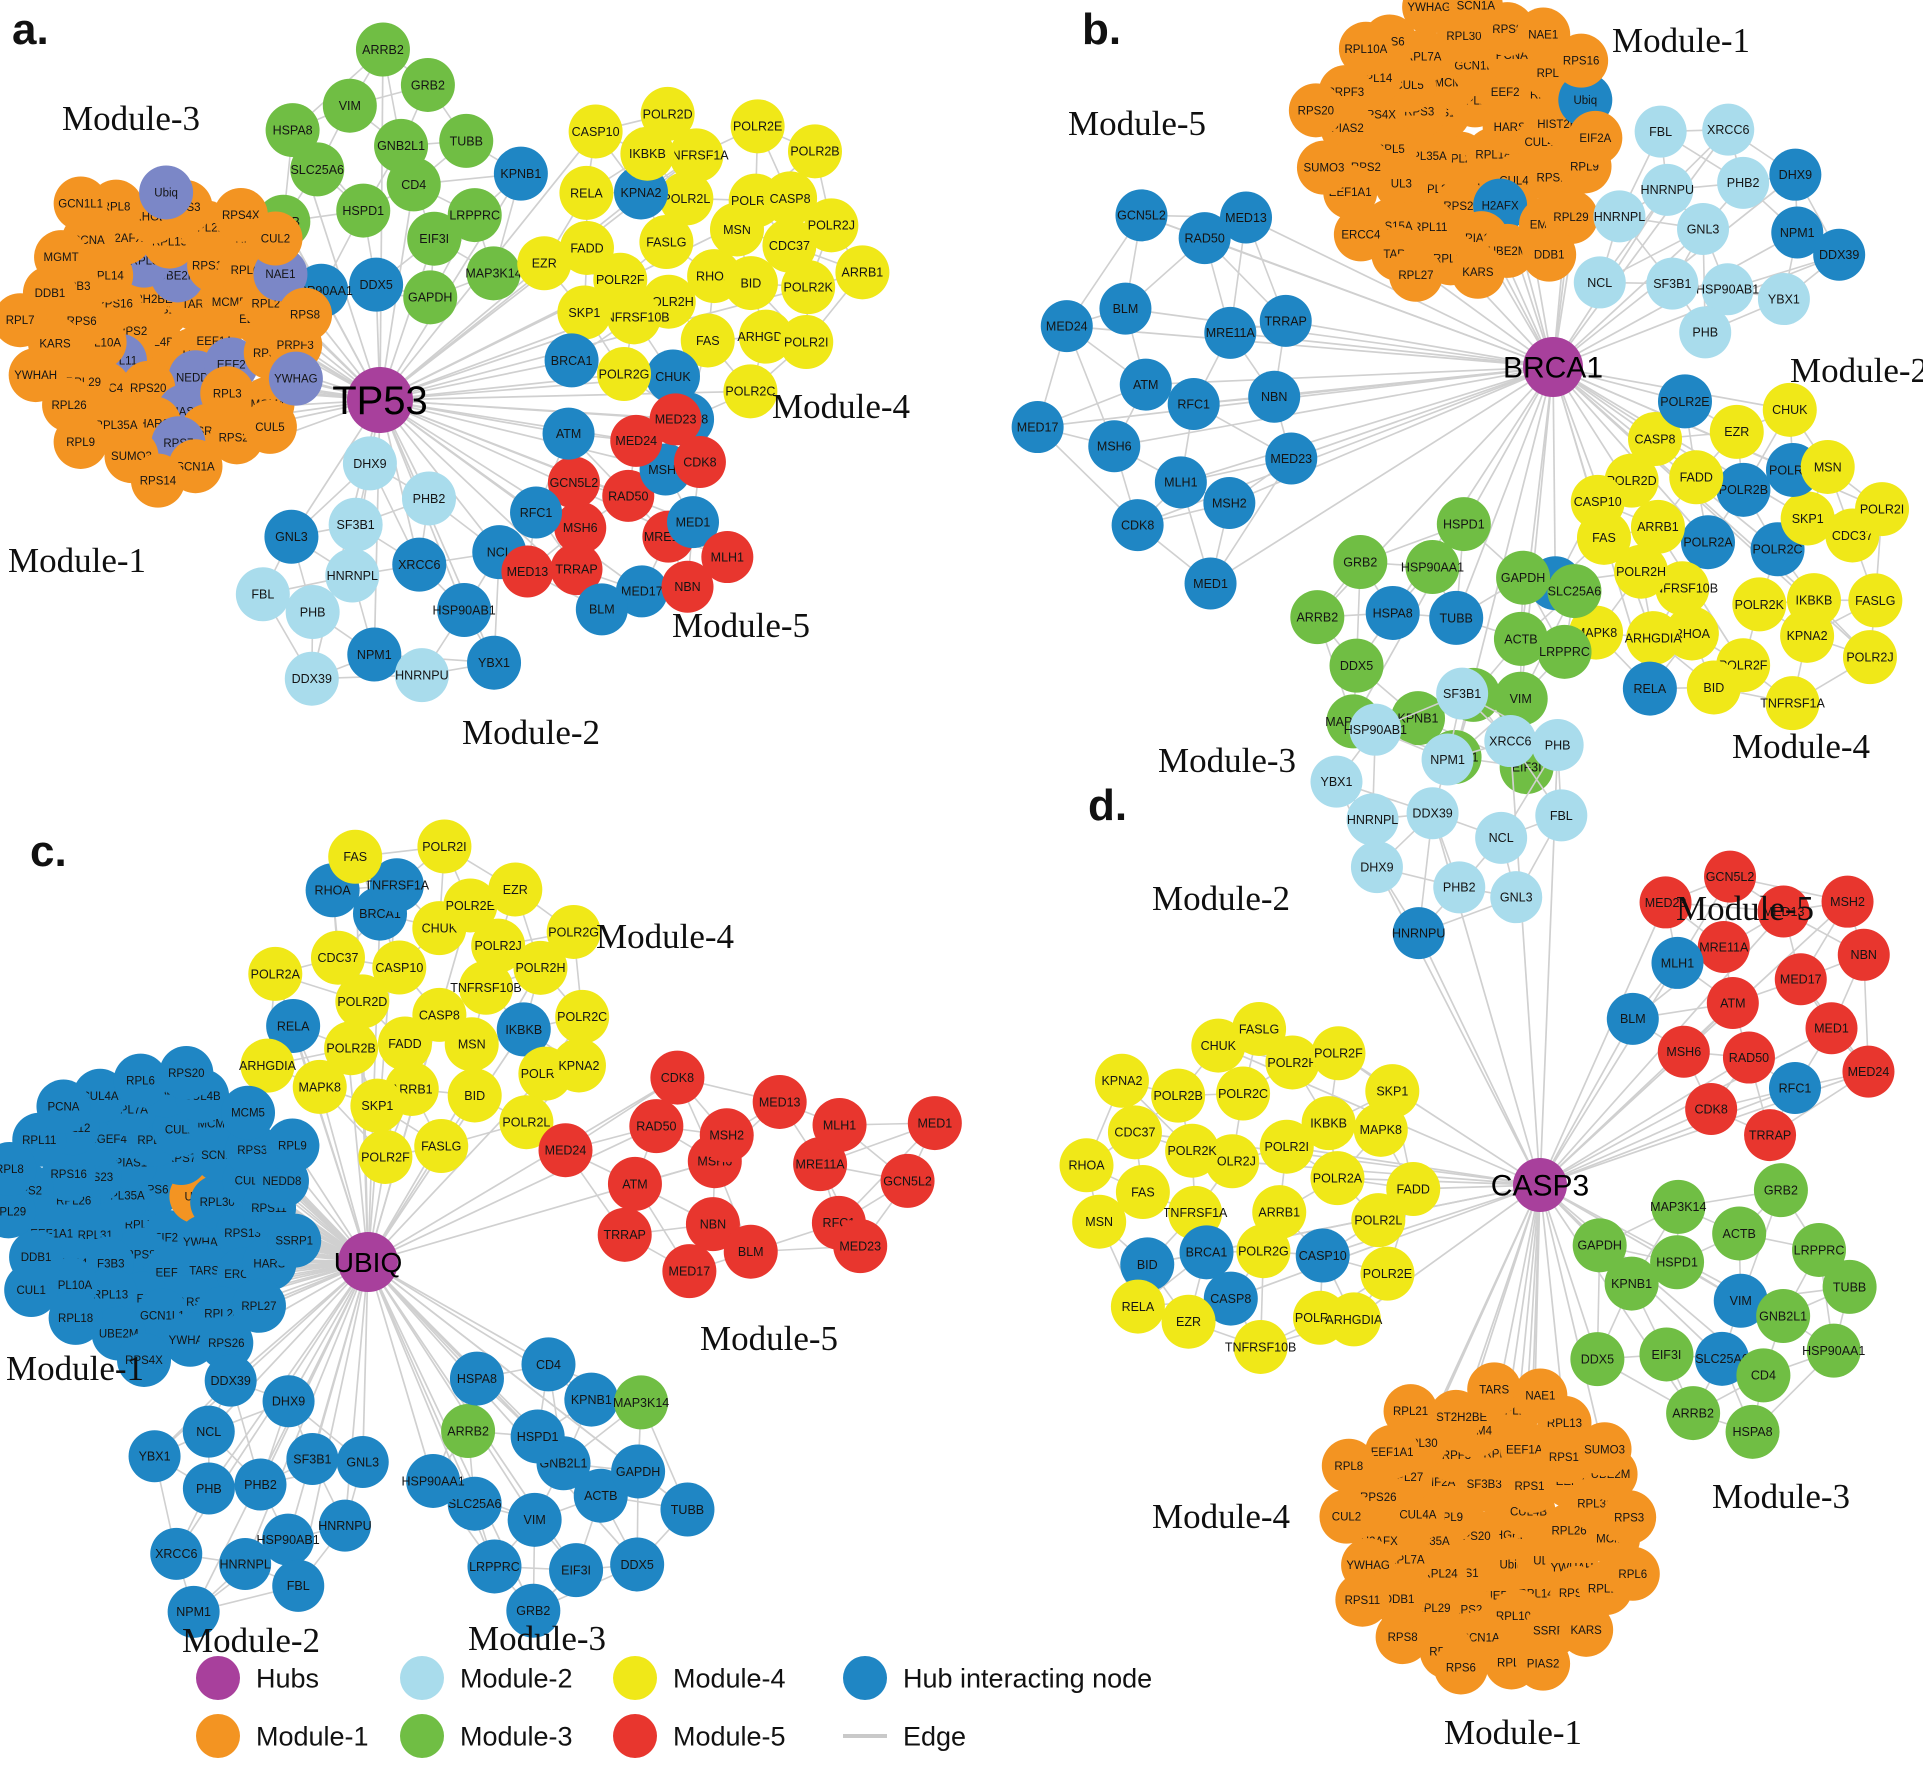  Describe the element at coordinates (368, 1262) in the screenshot. I see `hub-node-ubiq: UBIQ` at that location.